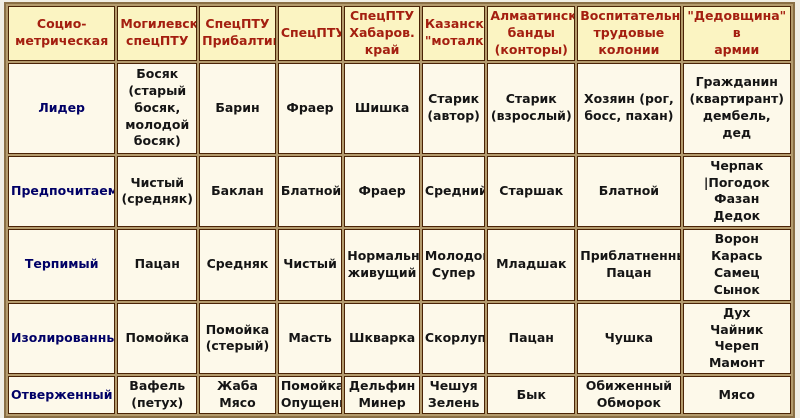 This screenshot has width=800, height=418. Describe the element at coordinates (736, 108) in the screenshot. I see `table-cell: Гражданин (квартирант) дембель, дед` at that location.